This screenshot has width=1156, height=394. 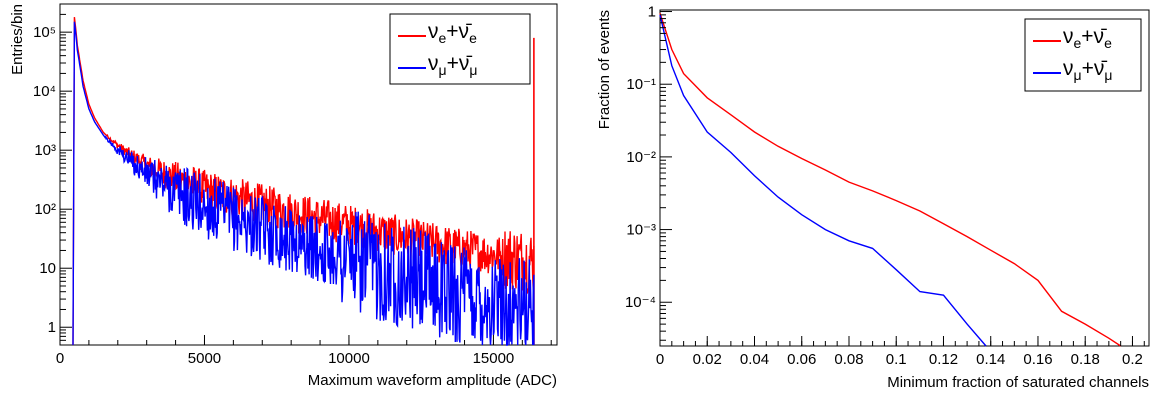 I want to click on x-tick-label: 15000, so click(x=494, y=358).